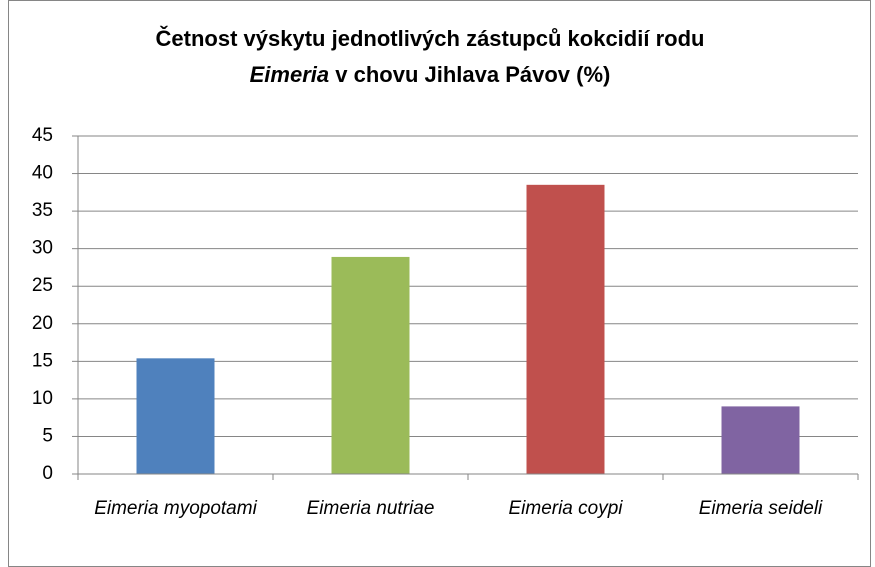  What do you see at coordinates (42, 323) in the screenshot?
I see `y-tick-label: 20` at bounding box center [42, 323].